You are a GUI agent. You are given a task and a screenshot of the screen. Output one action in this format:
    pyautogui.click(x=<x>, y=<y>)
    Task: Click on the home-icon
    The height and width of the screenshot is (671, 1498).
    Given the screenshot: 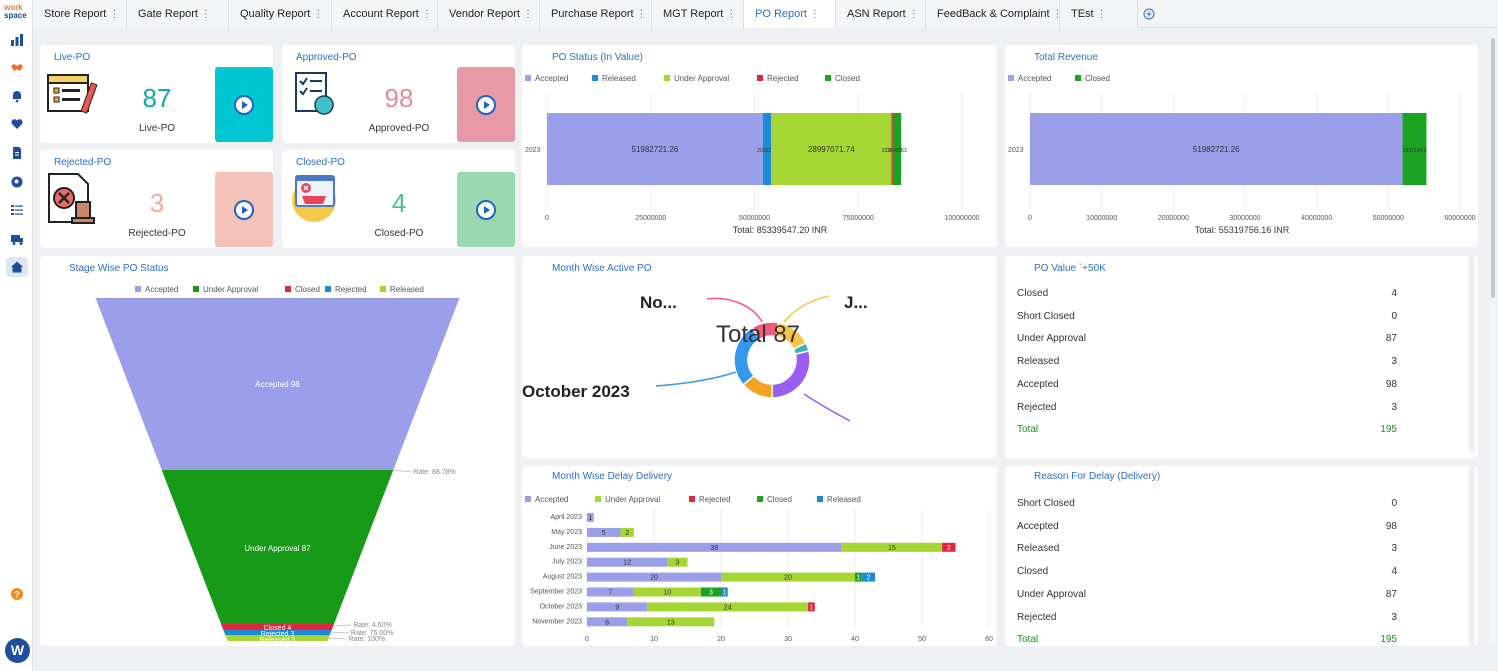 What is the action you would take?
    pyautogui.click(x=17, y=267)
    